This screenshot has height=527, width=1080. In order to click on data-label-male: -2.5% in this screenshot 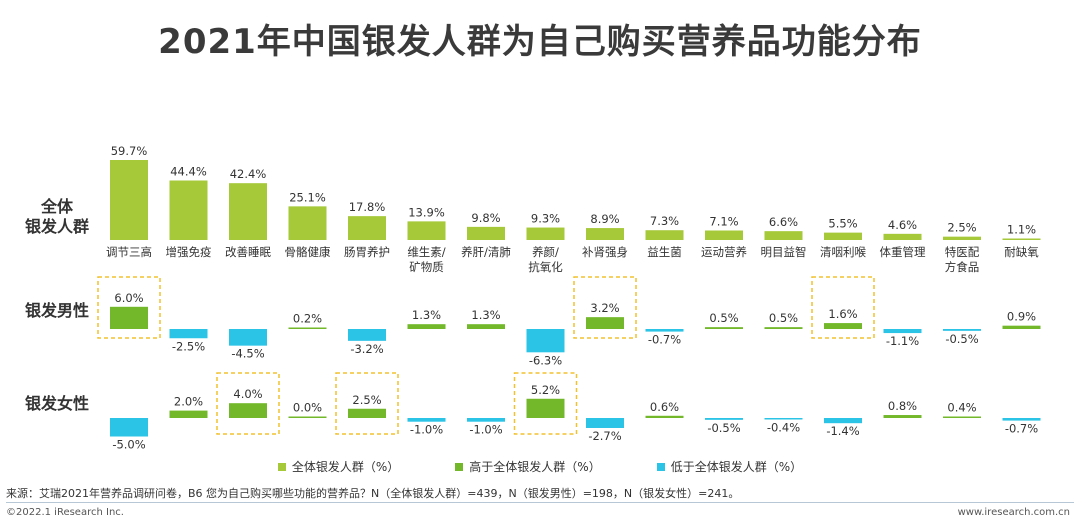, I will do `click(188, 346)`.